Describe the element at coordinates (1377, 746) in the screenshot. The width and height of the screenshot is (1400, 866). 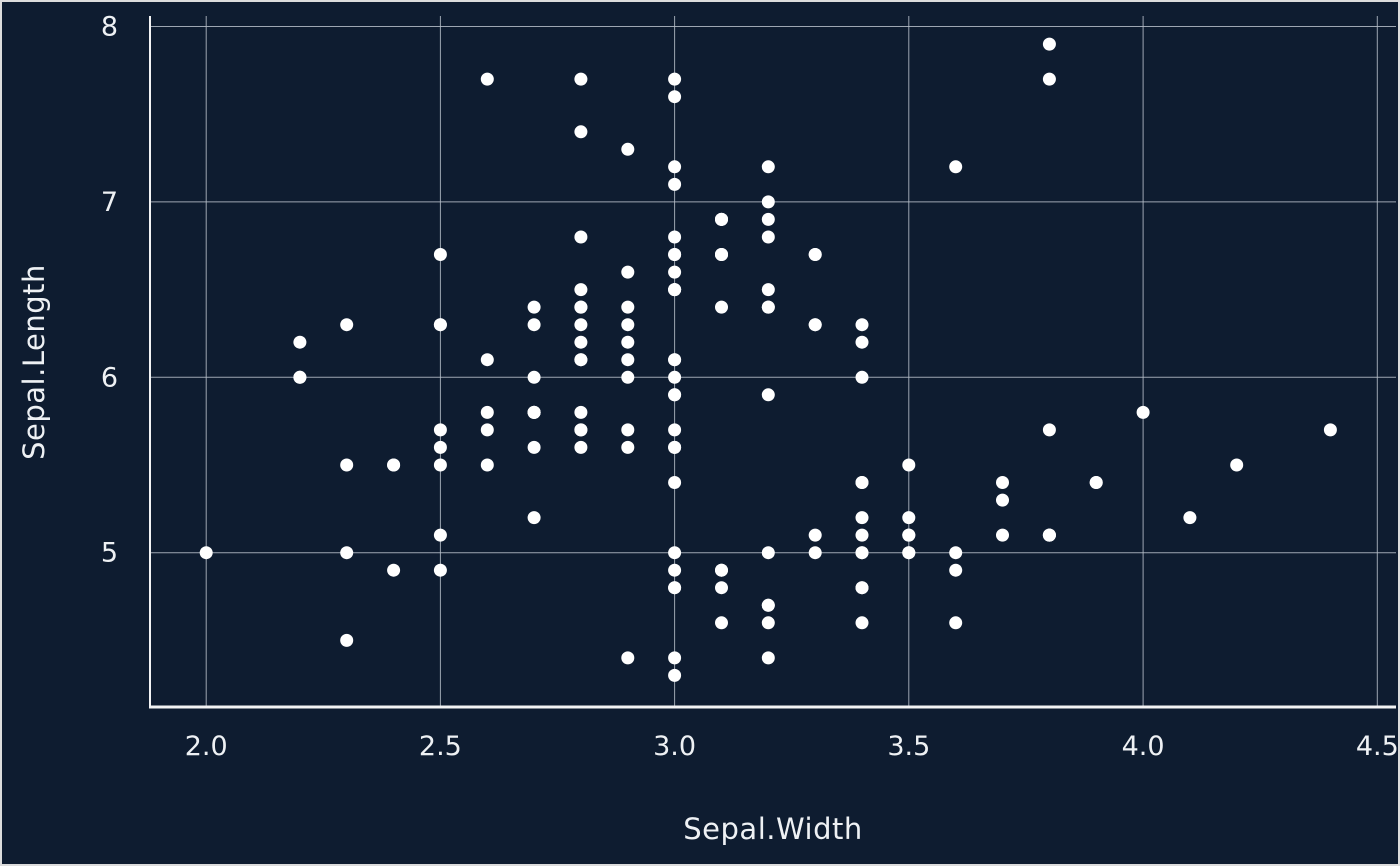
I see `x-tick-label: 4.5` at that location.